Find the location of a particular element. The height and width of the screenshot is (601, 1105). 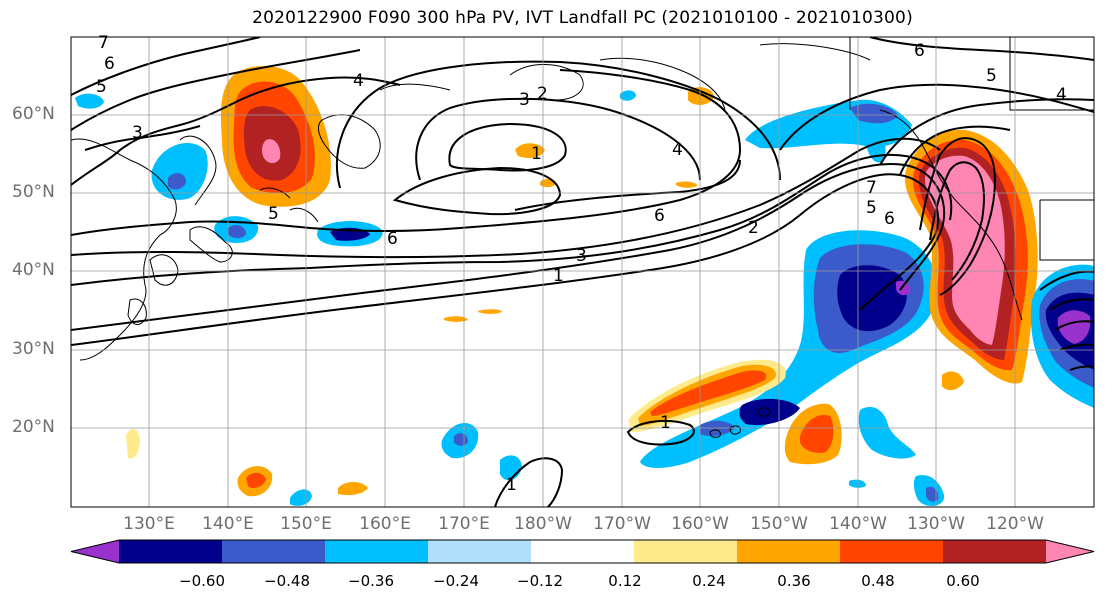

lon-label: 170°W is located at coordinates (622, 524).